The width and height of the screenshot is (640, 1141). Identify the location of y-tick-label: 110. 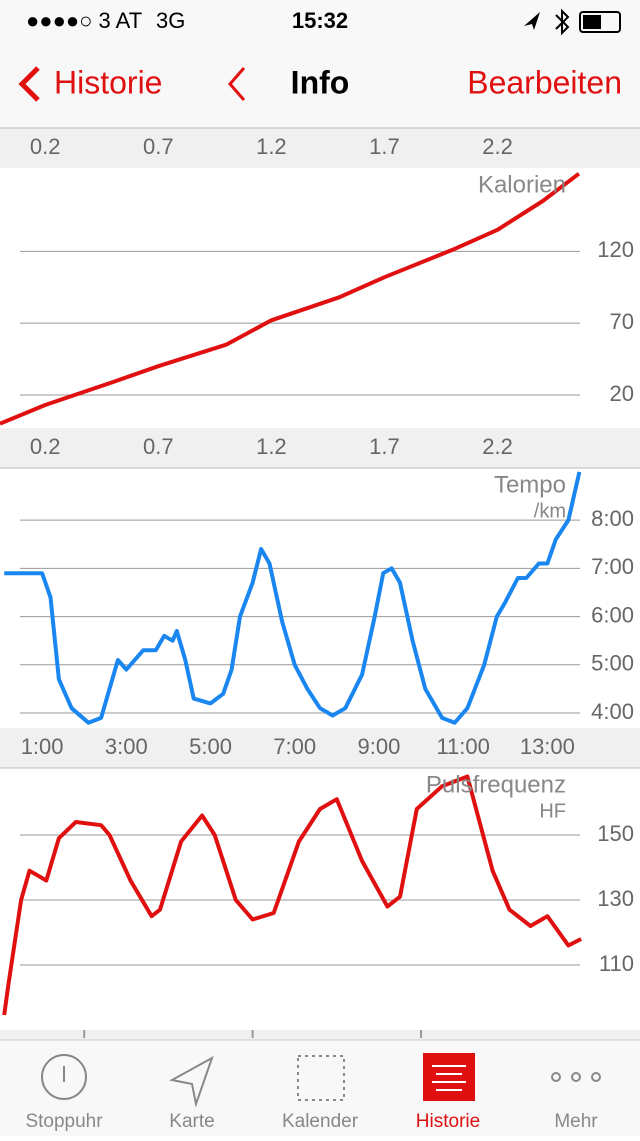
(616, 963).